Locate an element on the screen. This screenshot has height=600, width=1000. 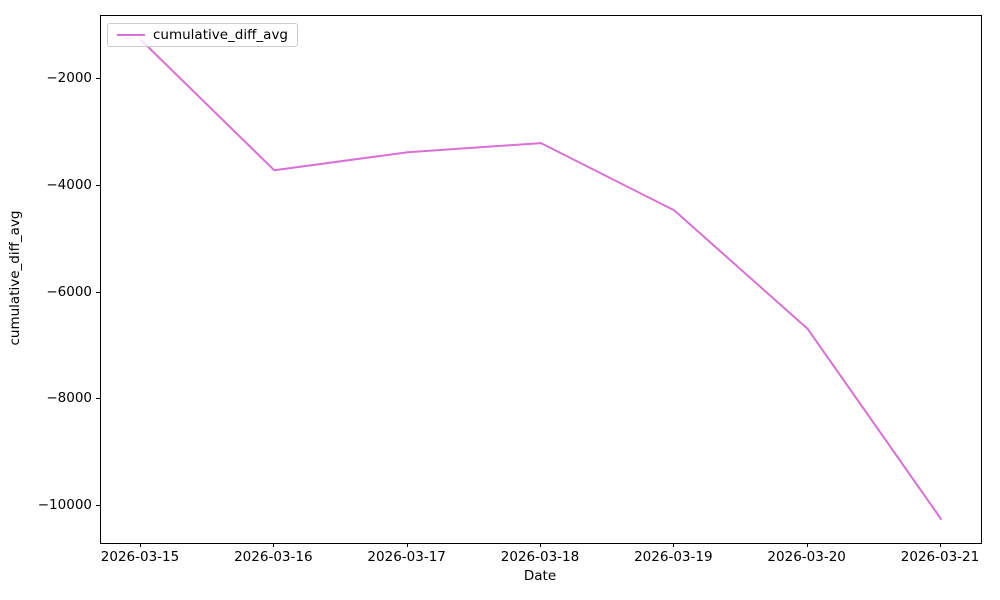
legend-line-sample-icon is located at coordinates (131, 35).